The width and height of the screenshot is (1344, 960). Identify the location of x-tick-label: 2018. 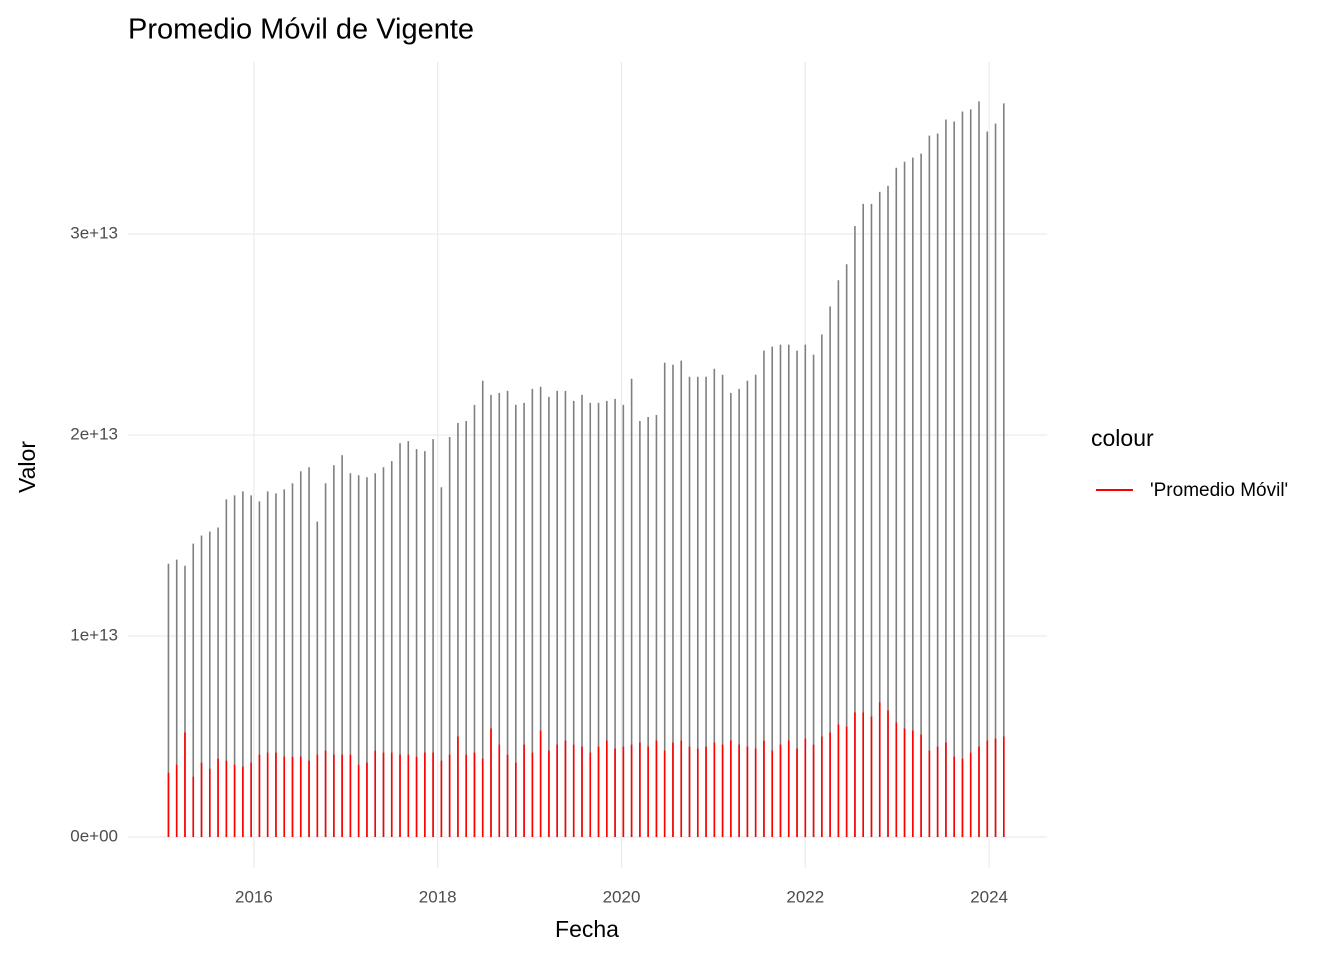
(438, 896).